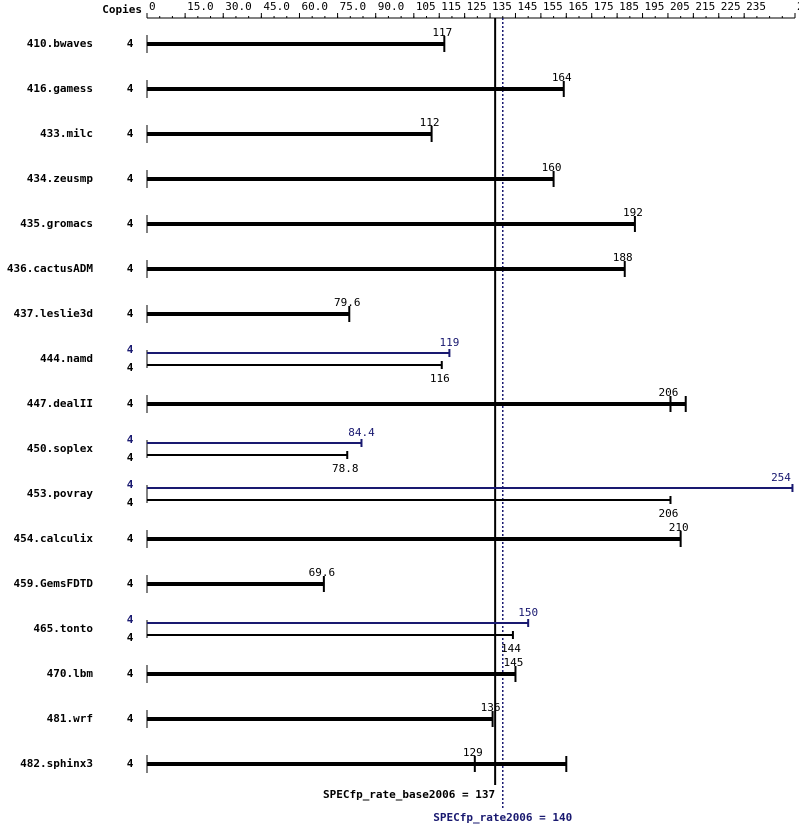 This screenshot has width=799, height=831. I want to click on value-label: 192, so click(633, 212).